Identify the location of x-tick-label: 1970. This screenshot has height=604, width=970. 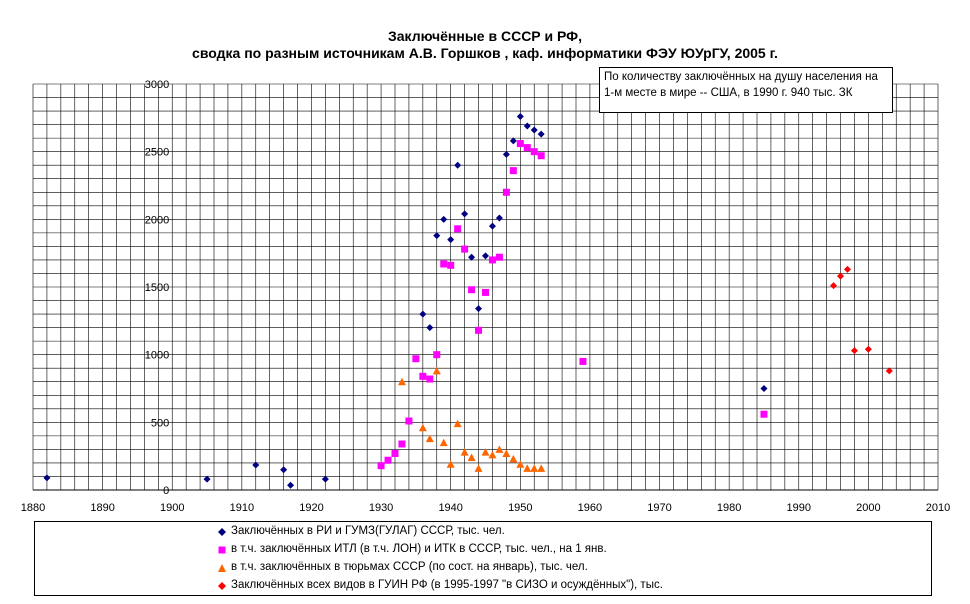
(659, 508).